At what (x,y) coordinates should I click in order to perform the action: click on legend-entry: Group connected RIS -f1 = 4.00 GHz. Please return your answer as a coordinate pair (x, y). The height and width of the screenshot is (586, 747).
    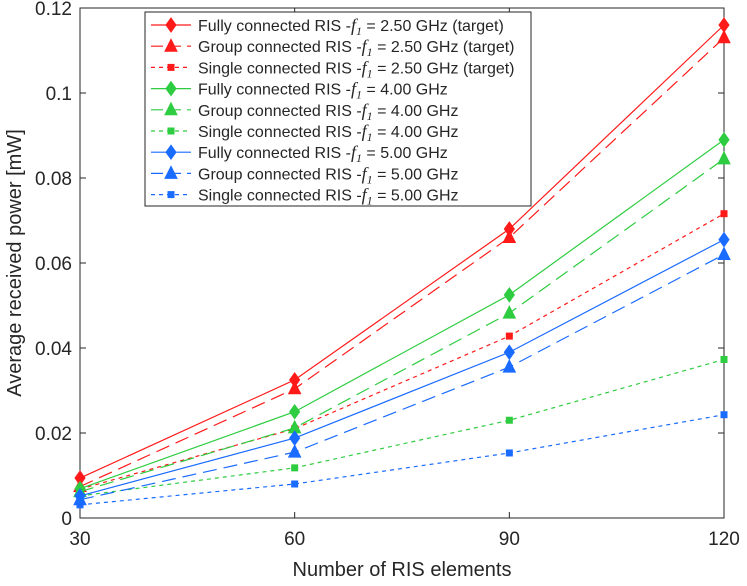
    Looking at the image, I should click on (304, 111).